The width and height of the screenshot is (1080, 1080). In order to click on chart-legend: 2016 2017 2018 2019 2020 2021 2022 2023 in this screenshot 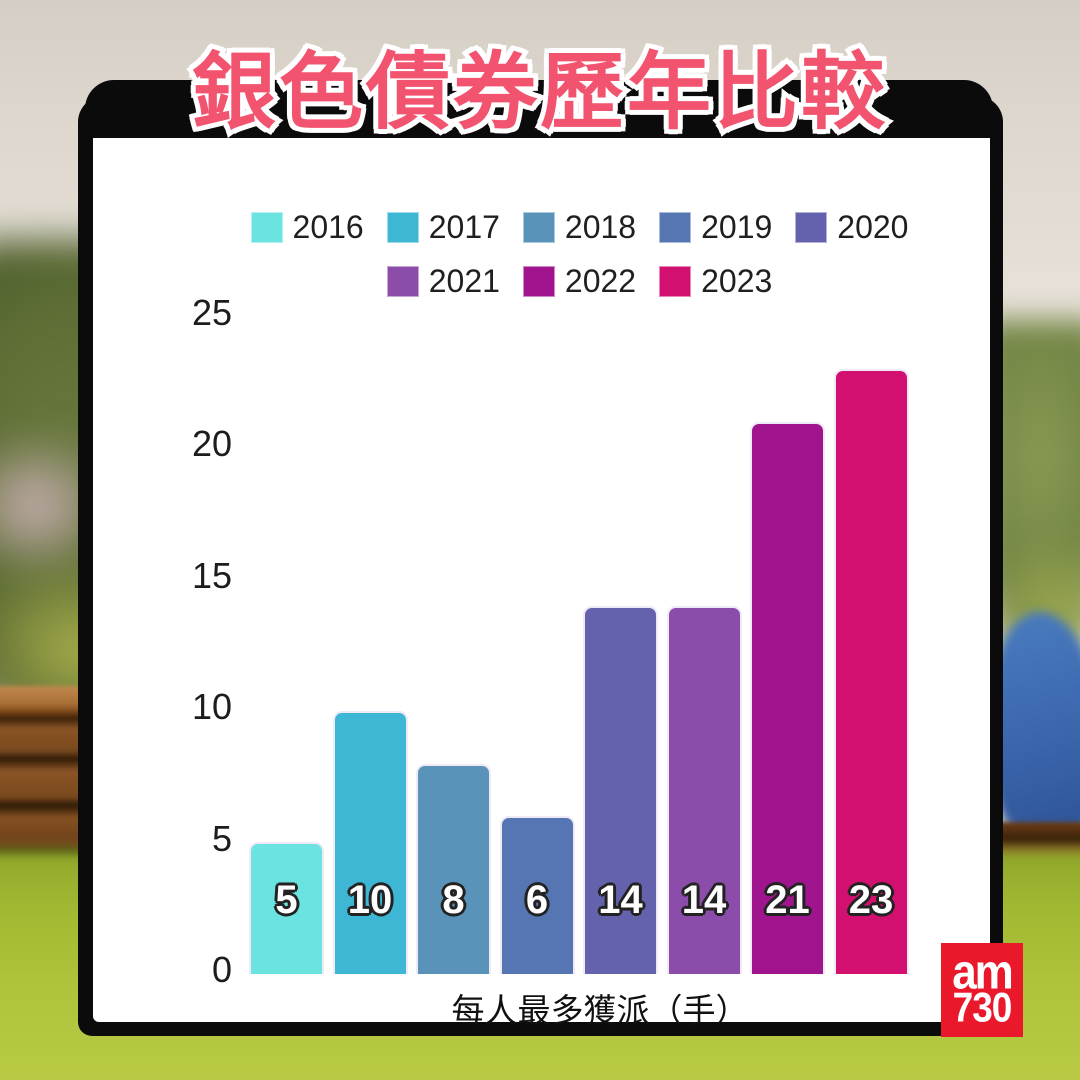, I will do `click(579, 254)`.